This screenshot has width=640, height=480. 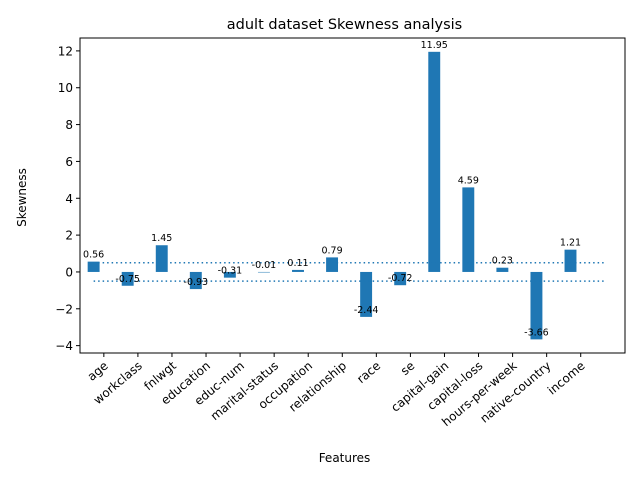 I want to click on chart-title: adult dataset Skewness analysis, so click(x=344, y=25).